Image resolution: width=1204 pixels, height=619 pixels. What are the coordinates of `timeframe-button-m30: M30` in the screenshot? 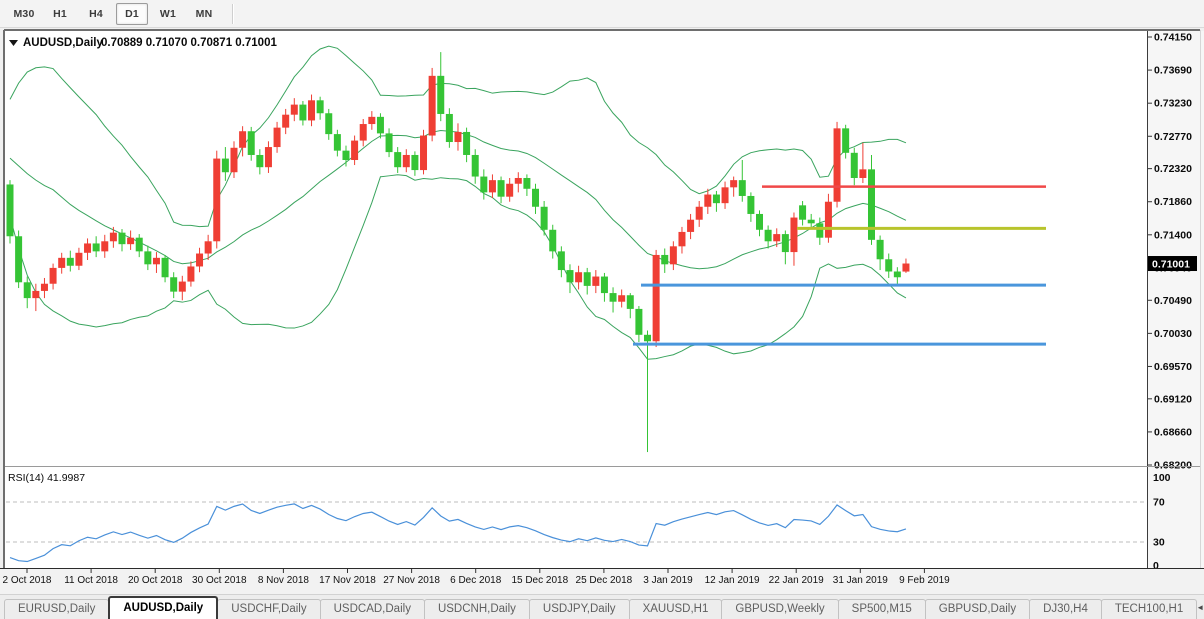 It's located at (24, 13).